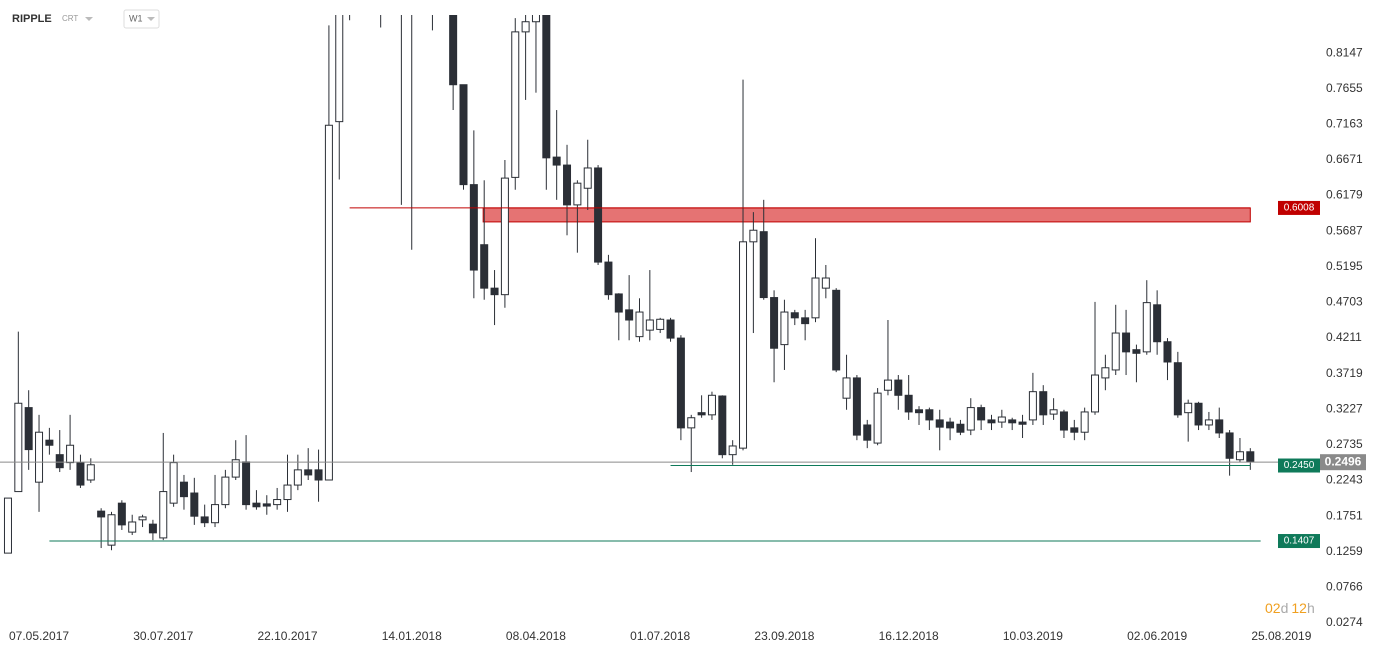  I want to click on source-dropdown, so click(89, 19).